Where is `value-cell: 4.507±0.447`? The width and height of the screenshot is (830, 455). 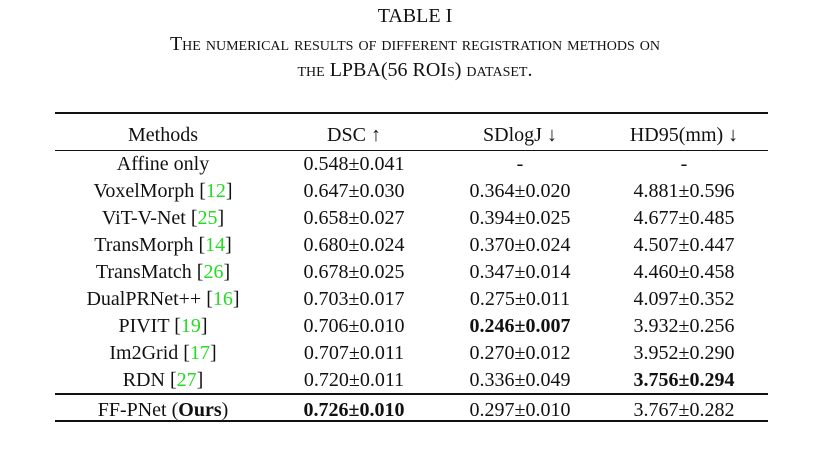
value-cell: 4.507±0.447 is located at coordinates (684, 245).